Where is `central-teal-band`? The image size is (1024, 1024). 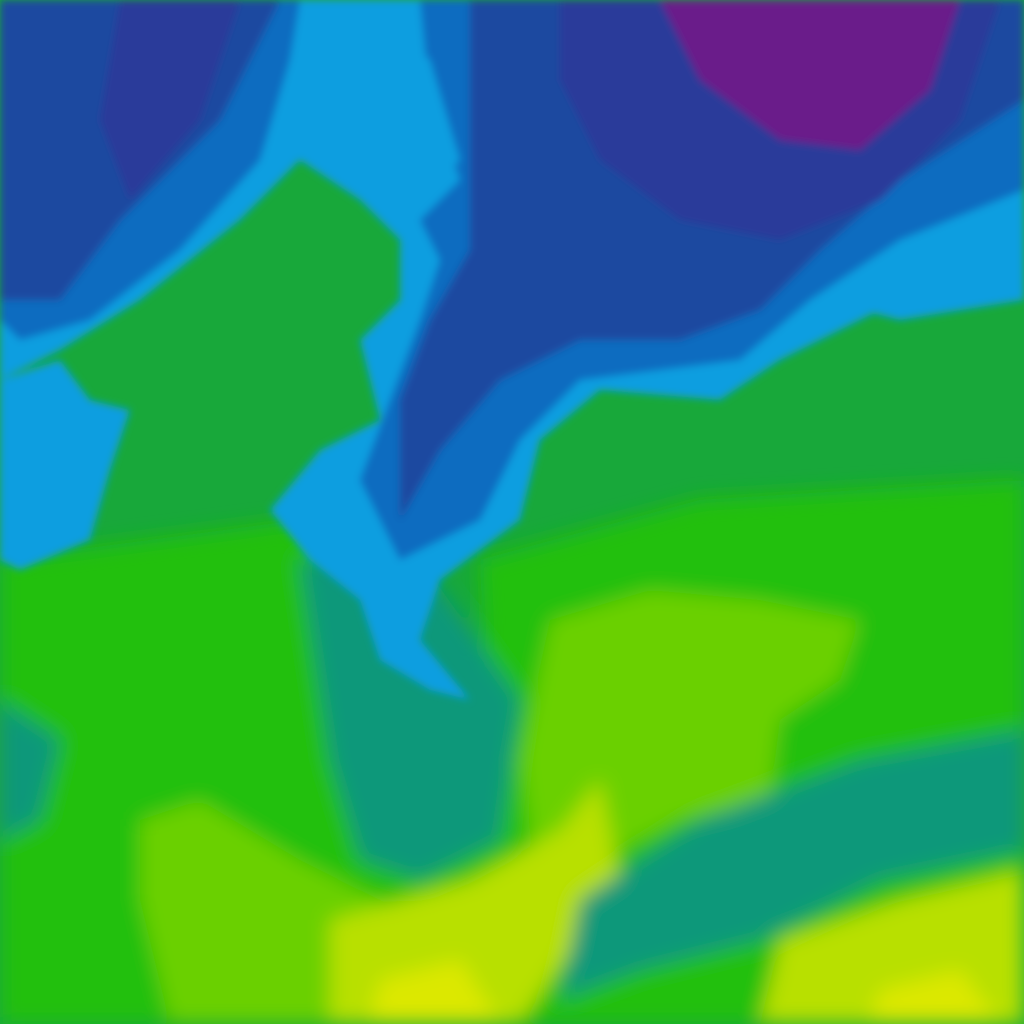 central-teal-band is located at coordinates (410, 720).